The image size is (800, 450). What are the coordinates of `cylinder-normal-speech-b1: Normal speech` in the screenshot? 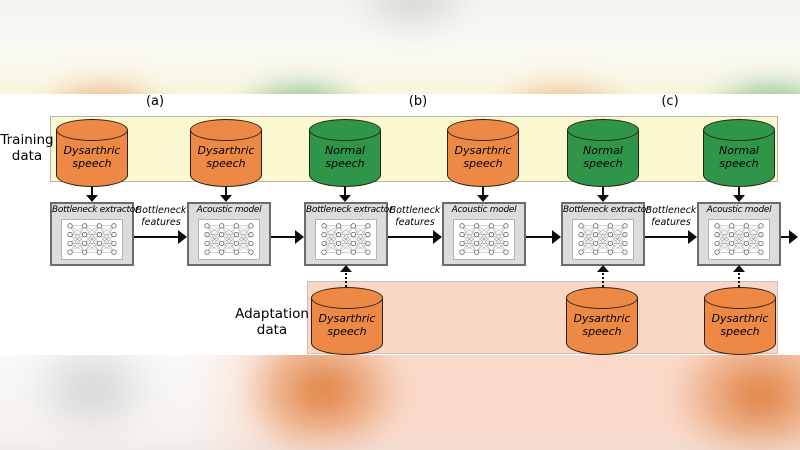 It's located at (345, 153).